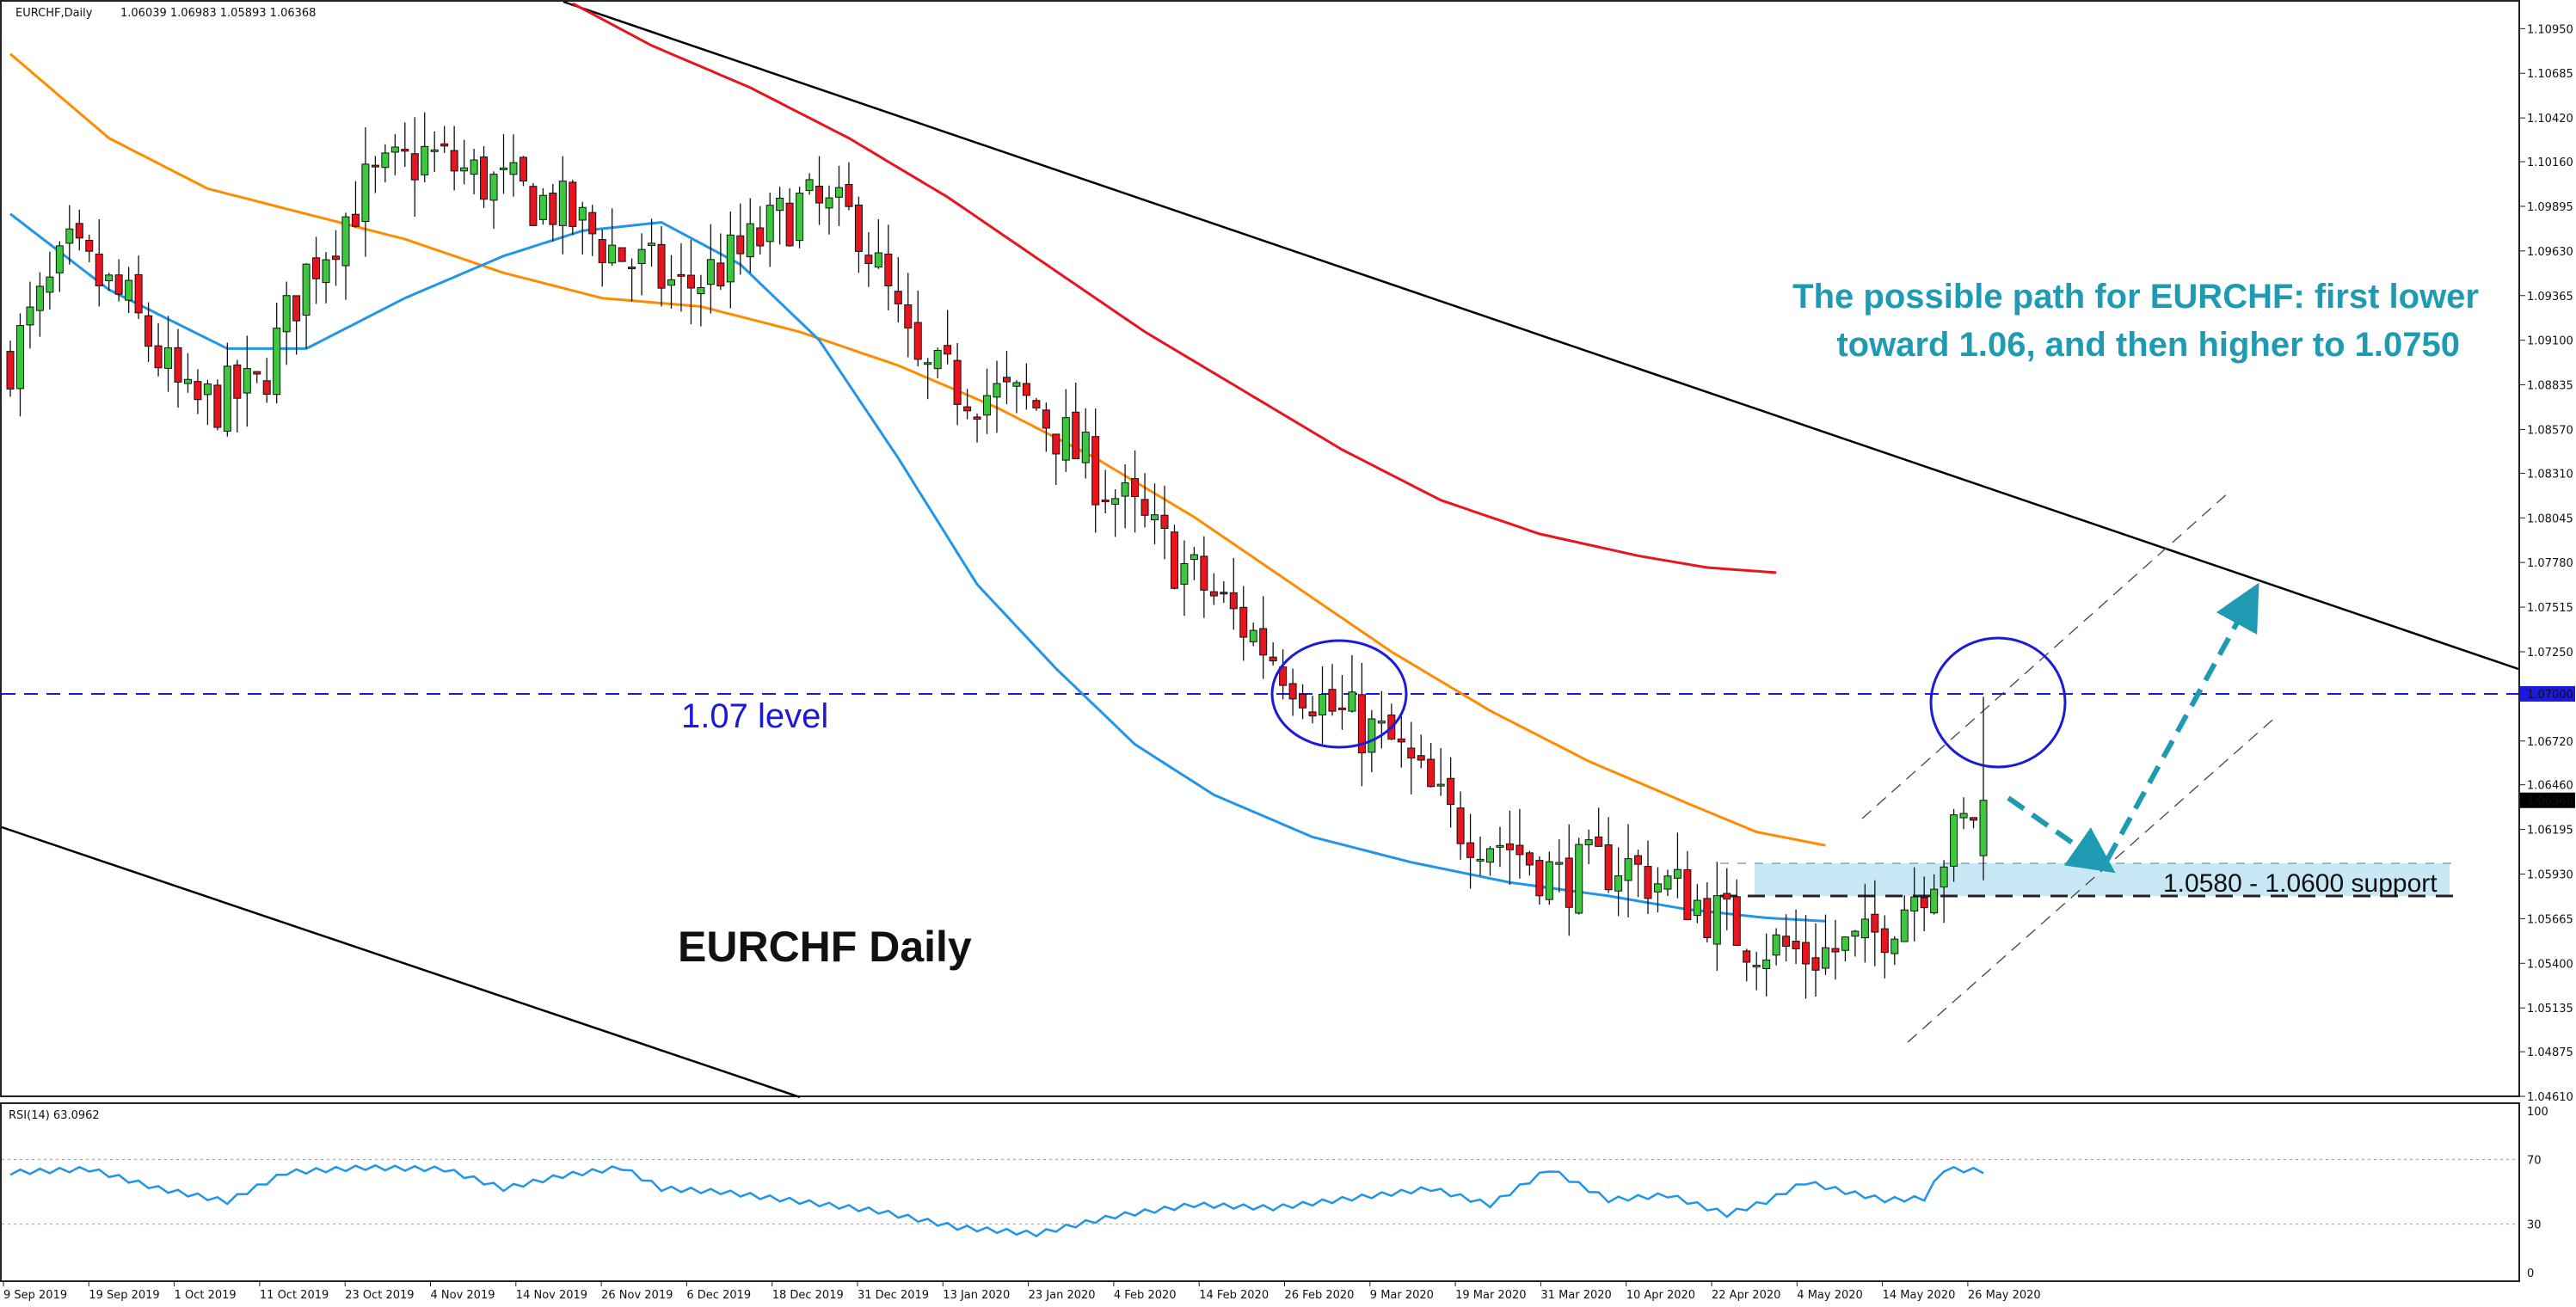  I want to click on symbol-label: EURCHF,Daily, so click(54, 14).